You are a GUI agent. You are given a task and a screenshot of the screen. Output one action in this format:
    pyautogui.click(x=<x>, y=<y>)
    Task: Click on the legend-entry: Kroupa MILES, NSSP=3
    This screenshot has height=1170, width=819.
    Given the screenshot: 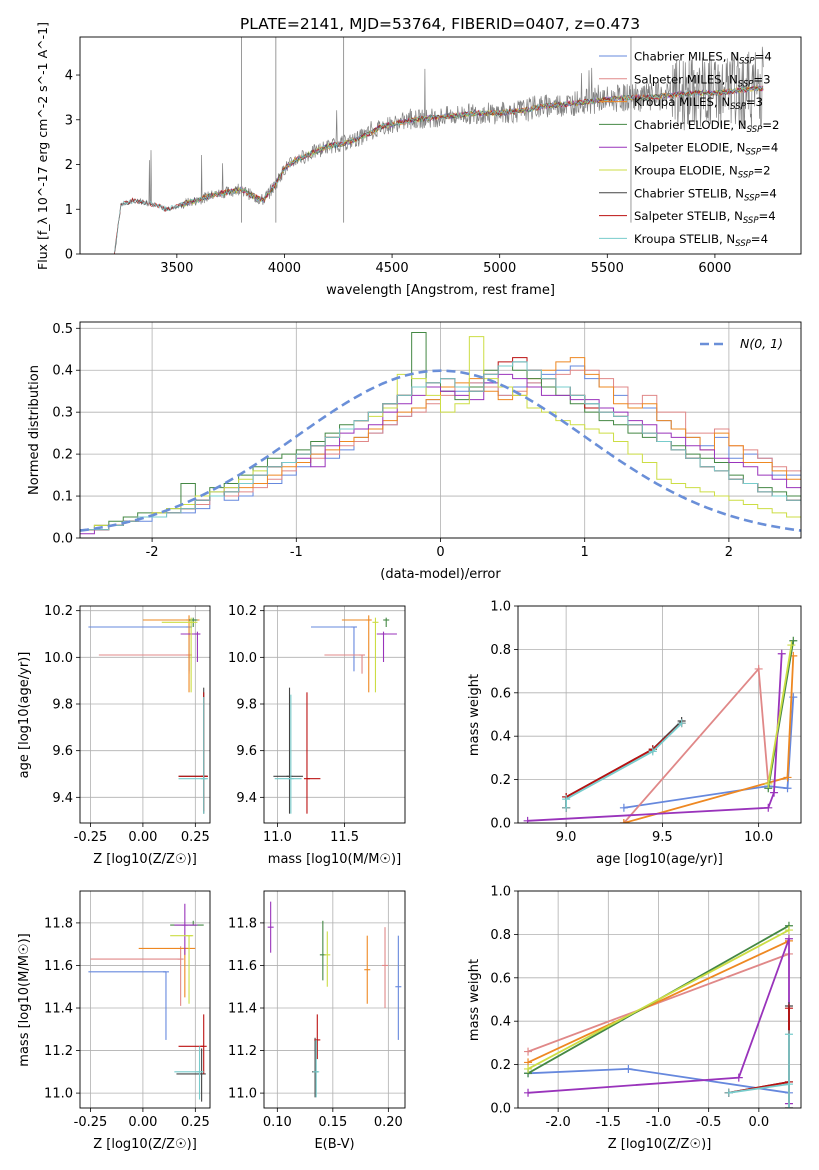 What is the action you would take?
    pyautogui.click(x=698, y=103)
    